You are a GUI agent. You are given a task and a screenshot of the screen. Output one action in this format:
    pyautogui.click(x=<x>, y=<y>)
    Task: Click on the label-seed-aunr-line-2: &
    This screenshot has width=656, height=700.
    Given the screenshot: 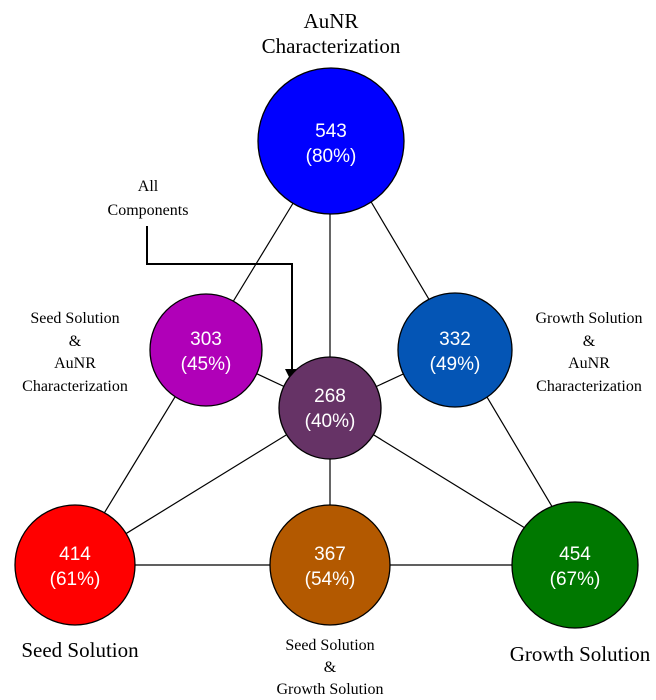 What is the action you would take?
    pyautogui.click(x=75, y=341)
    